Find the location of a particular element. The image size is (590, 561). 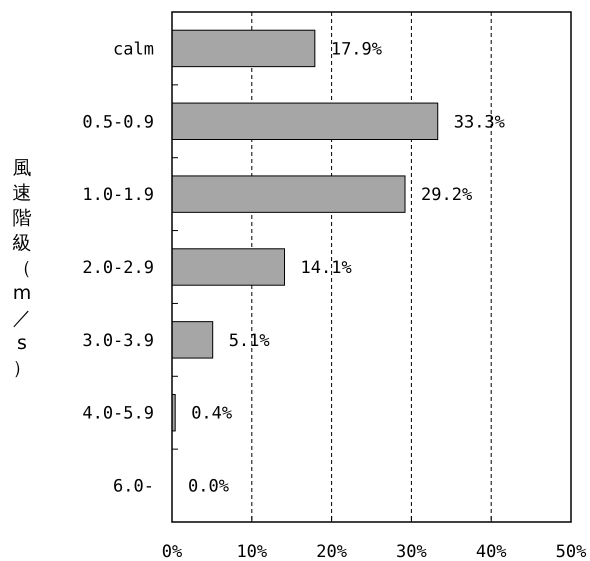

data-label: 33.3% is located at coordinates (479, 122).